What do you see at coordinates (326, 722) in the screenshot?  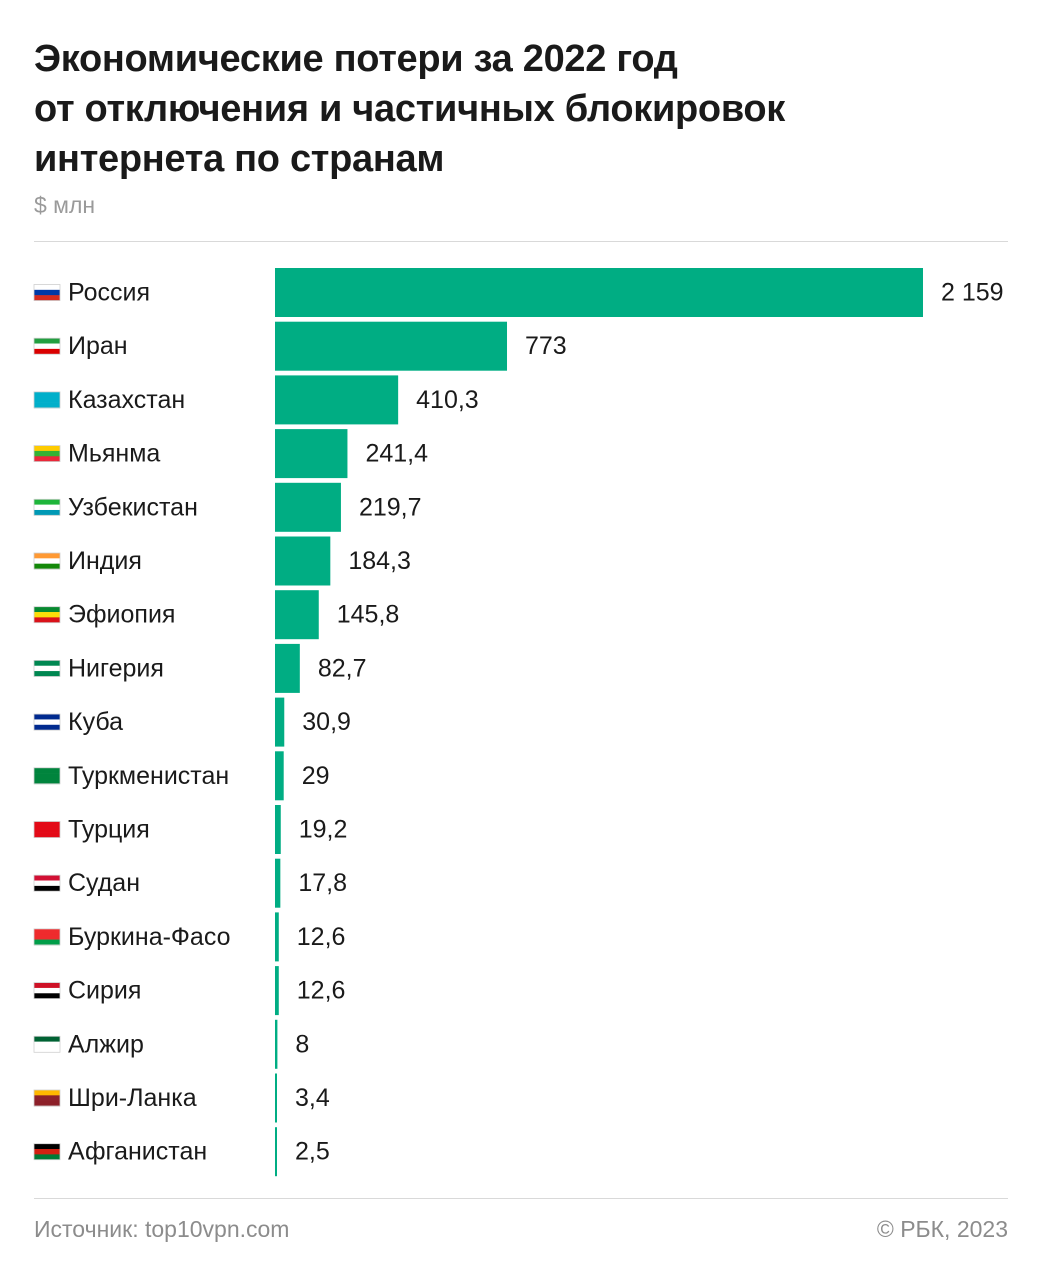 I see `value-label: 30,9` at bounding box center [326, 722].